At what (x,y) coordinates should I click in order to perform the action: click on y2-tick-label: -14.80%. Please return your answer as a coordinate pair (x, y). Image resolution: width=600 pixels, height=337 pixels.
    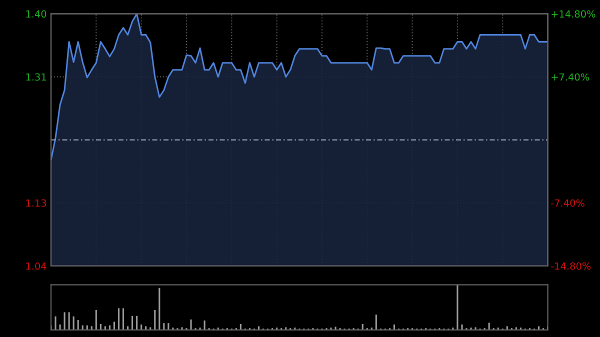
    Looking at the image, I should click on (571, 266).